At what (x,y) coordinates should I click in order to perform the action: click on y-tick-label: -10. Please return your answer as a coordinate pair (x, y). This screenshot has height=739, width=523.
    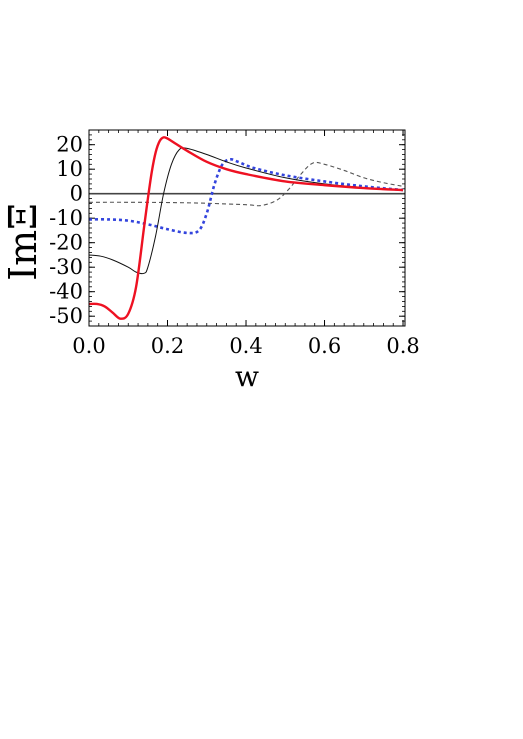
    Looking at the image, I should click on (66, 218).